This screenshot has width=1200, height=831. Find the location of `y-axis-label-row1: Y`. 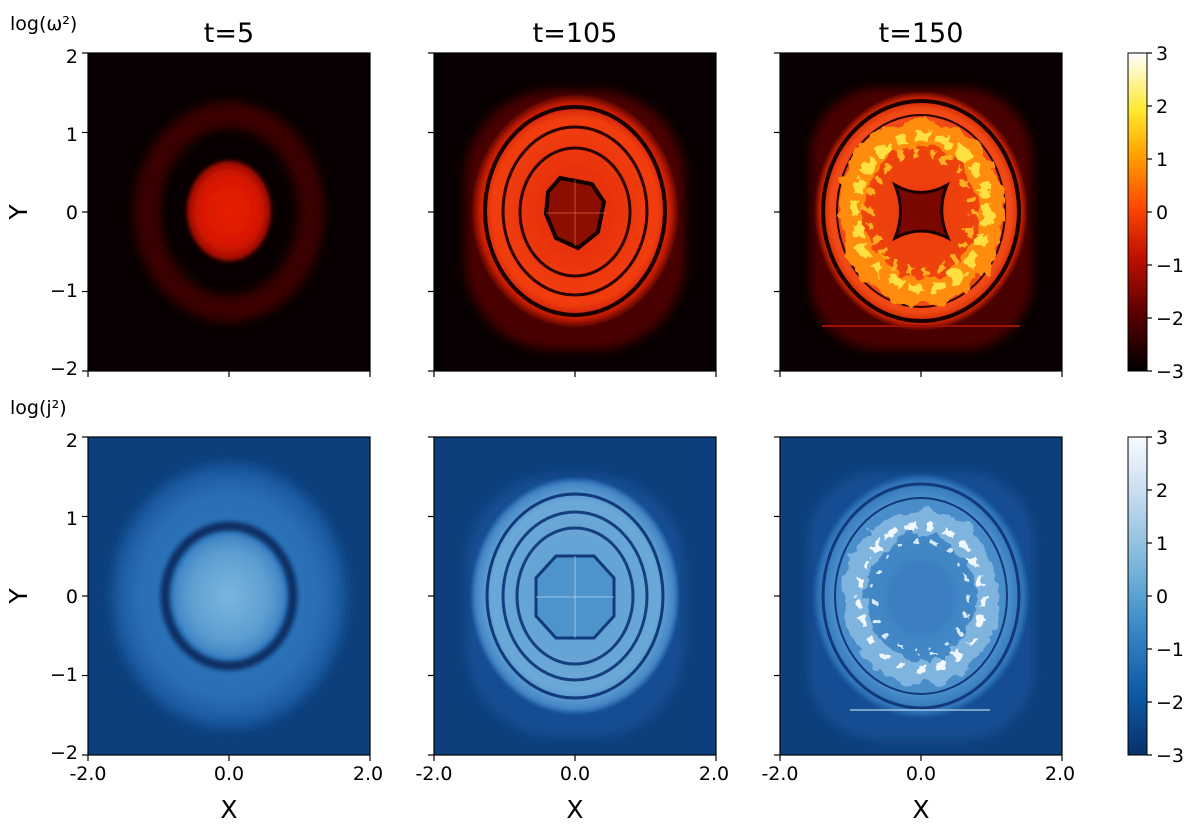

y-axis-label-row1: Y is located at coordinates (18, 212).